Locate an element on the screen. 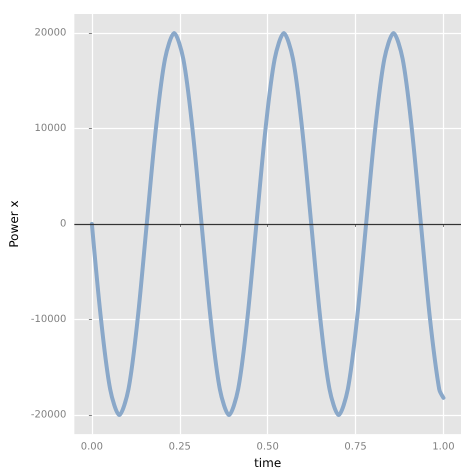  x-tick-label: 0.00 is located at coordinates (92, 447).